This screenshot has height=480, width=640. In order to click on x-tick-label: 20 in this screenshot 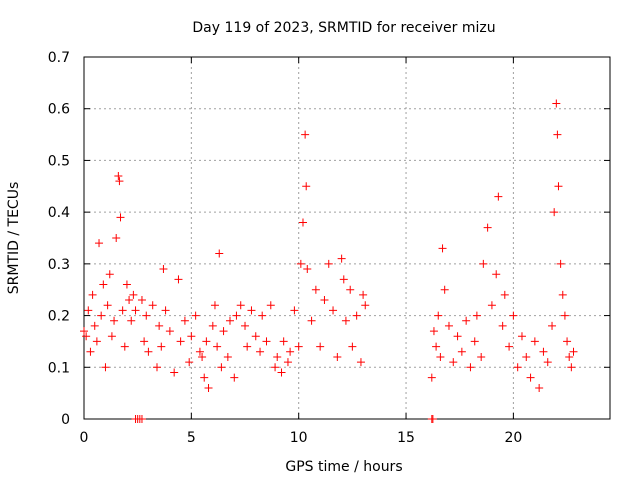, I will do `click(513, 438)`.